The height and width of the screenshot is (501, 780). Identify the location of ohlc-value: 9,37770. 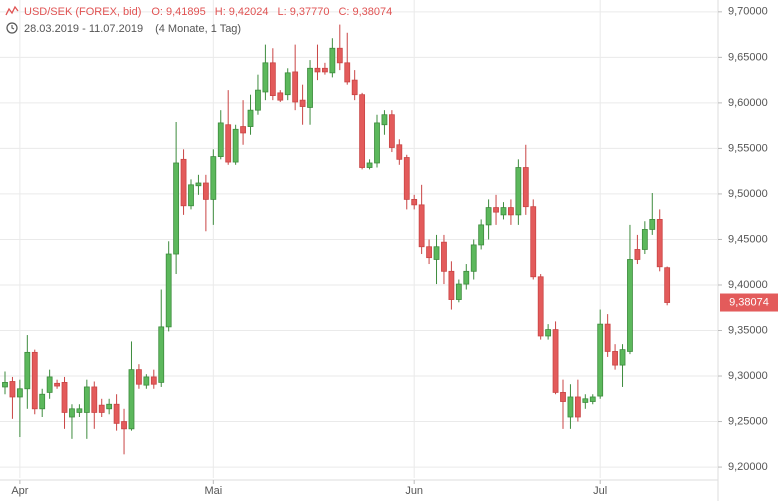
(310, 12).